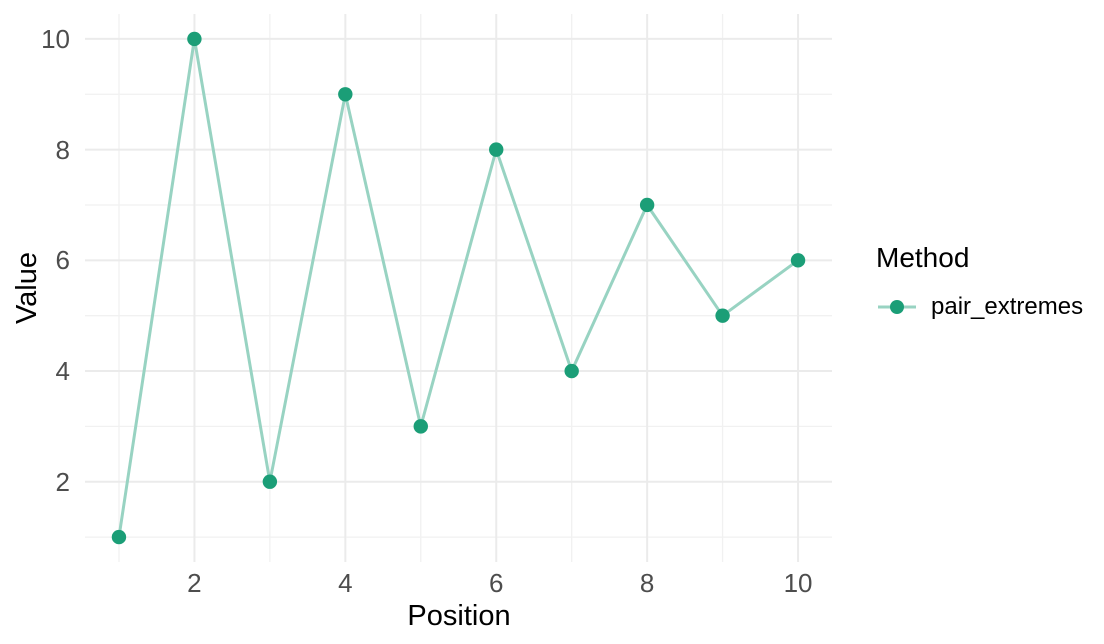 The height and width of the screenshot is (644, 1104). What do you see at coordinates (496, 583) in the screenshot?
I see `x-tick-label: 6` at bounding box center [496, 583].